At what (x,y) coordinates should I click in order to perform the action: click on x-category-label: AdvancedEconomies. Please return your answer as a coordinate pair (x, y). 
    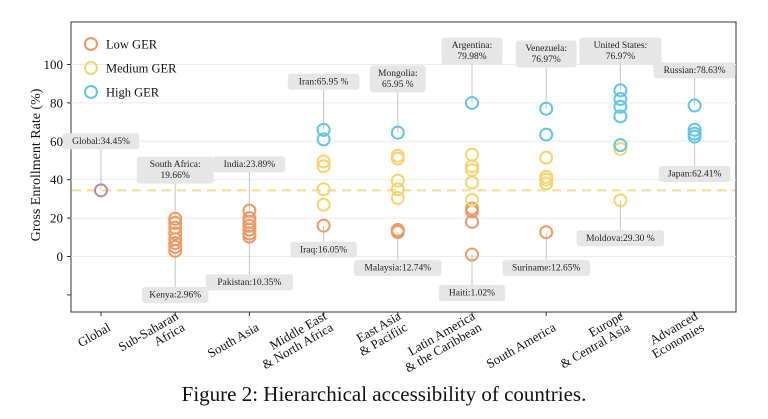
    Looking at the image, I should click on (675, 334).